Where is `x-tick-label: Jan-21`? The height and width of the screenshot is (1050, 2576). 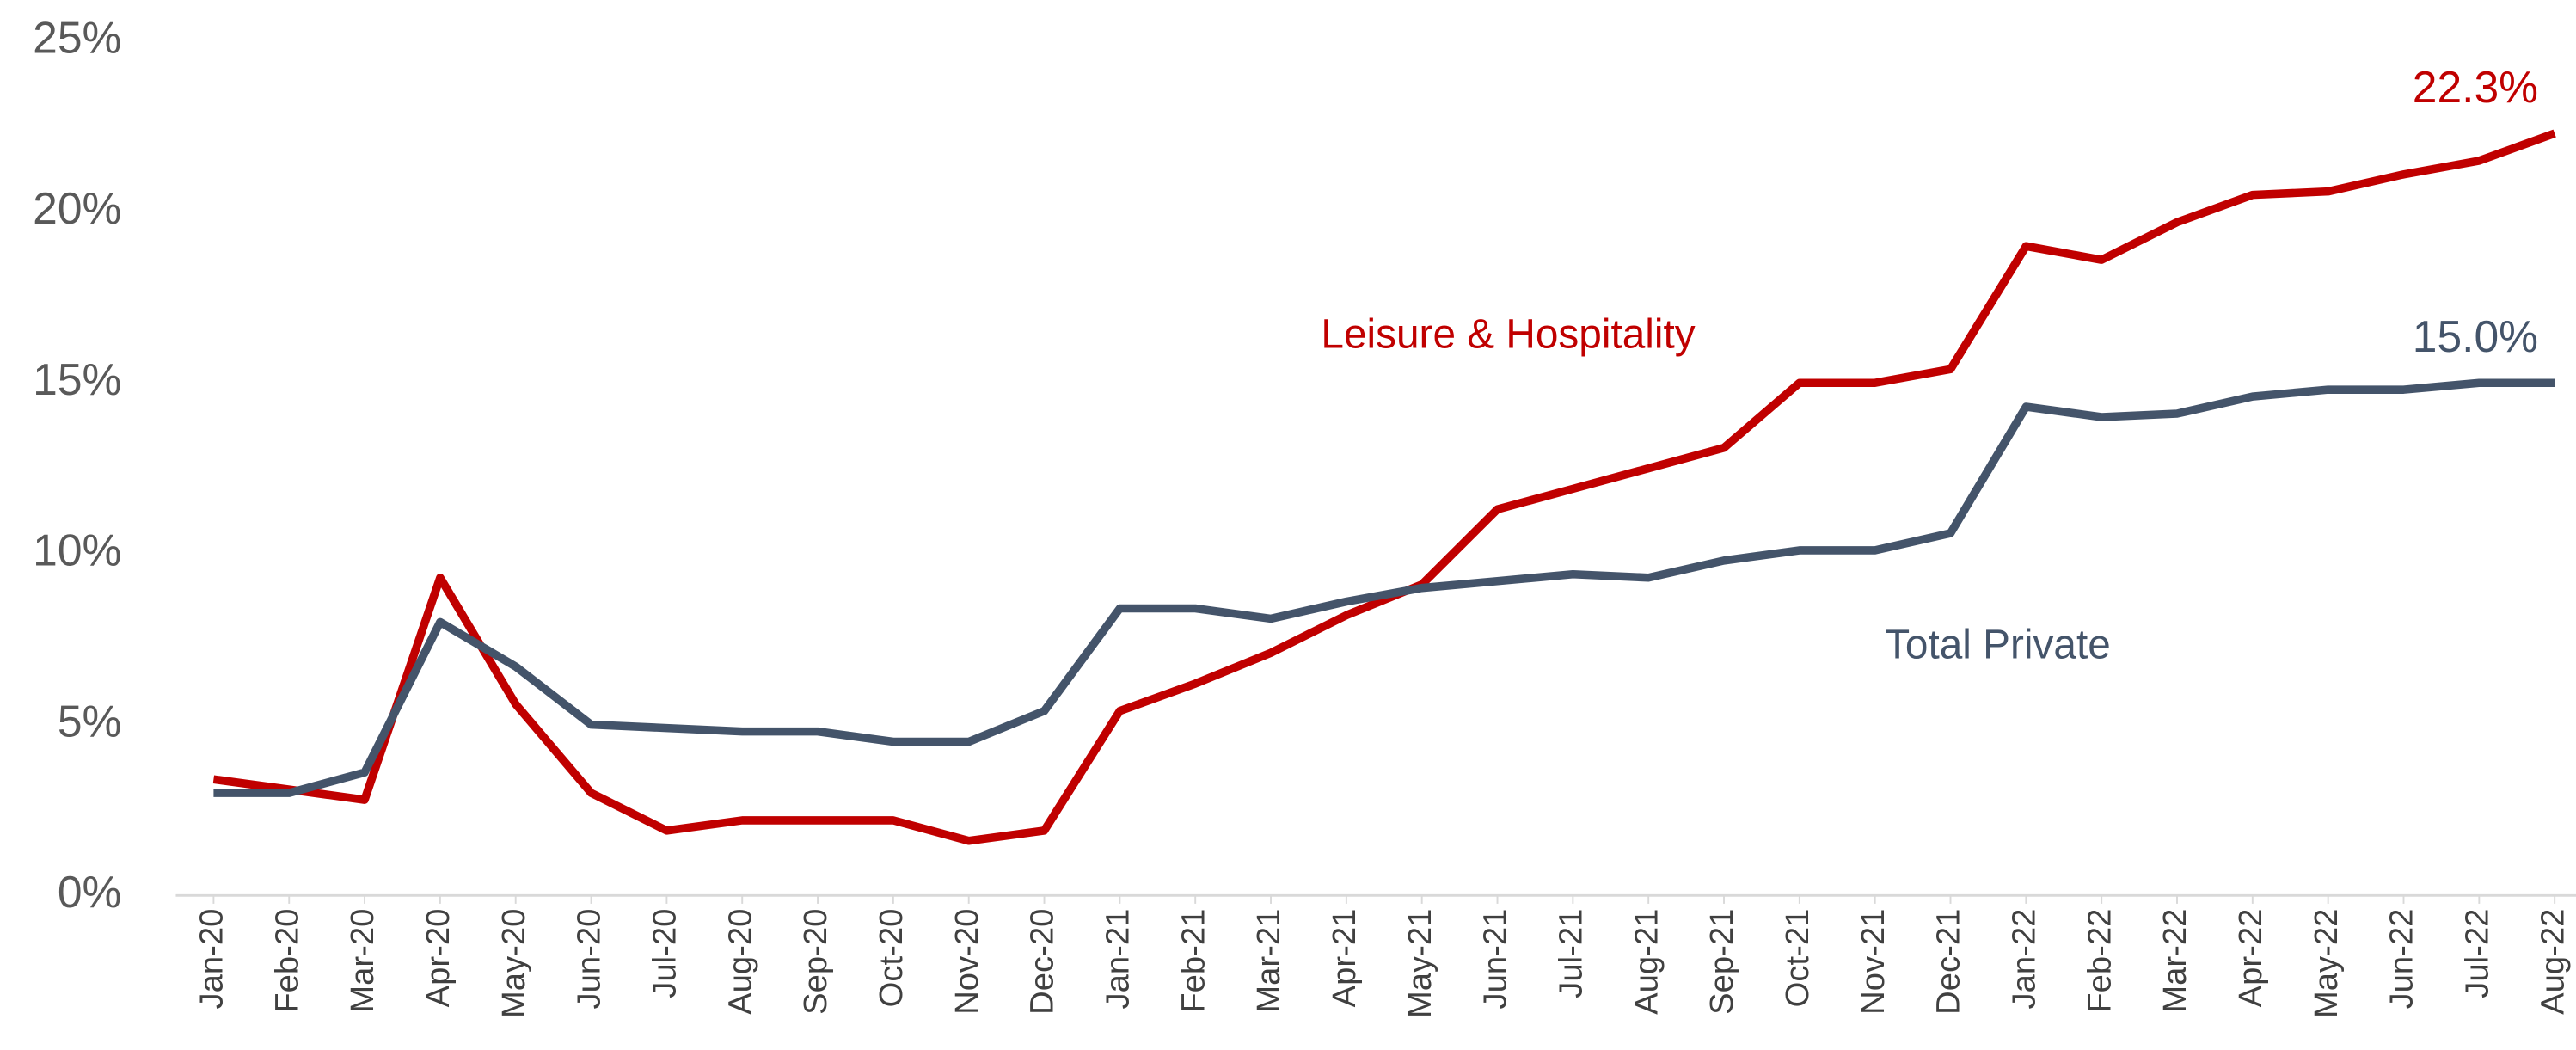 x-tick-label: Jan-21 is located at coordinates (1117, 959).